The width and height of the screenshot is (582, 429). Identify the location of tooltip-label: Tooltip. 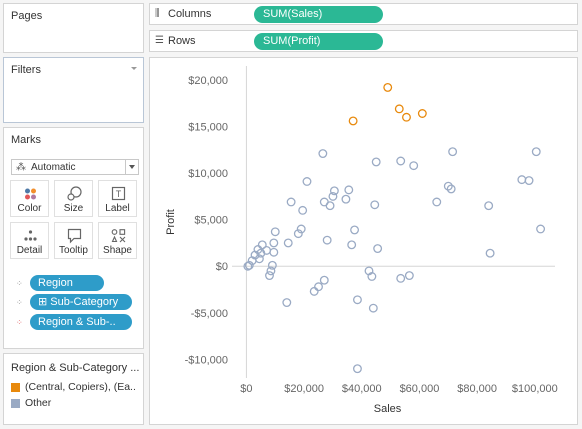
(73, 250).